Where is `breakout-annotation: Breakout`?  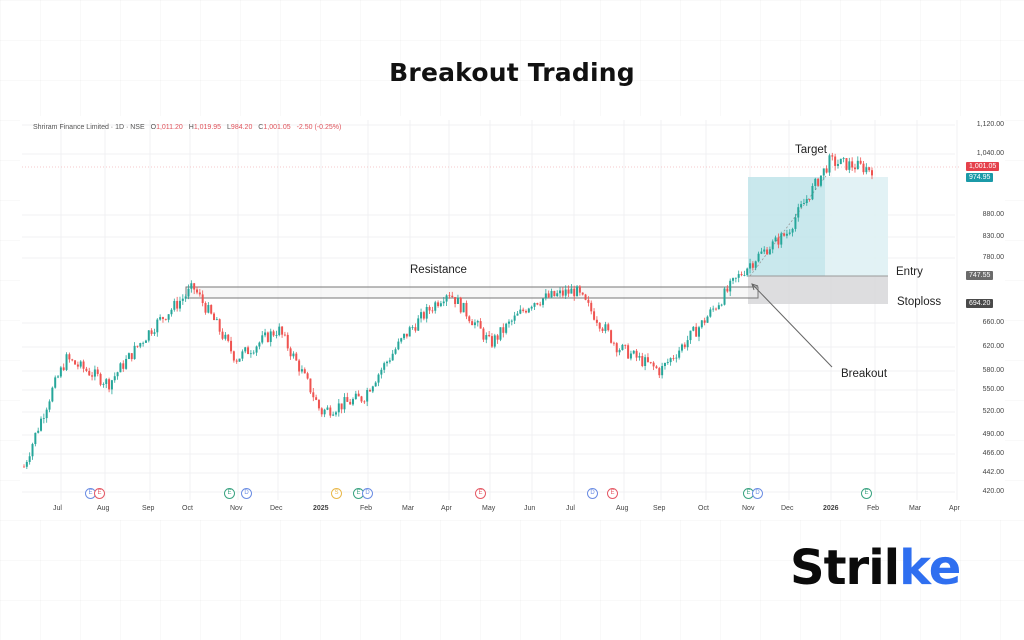
breakout-annotation: Breakout is located at coordinates (864, 374).